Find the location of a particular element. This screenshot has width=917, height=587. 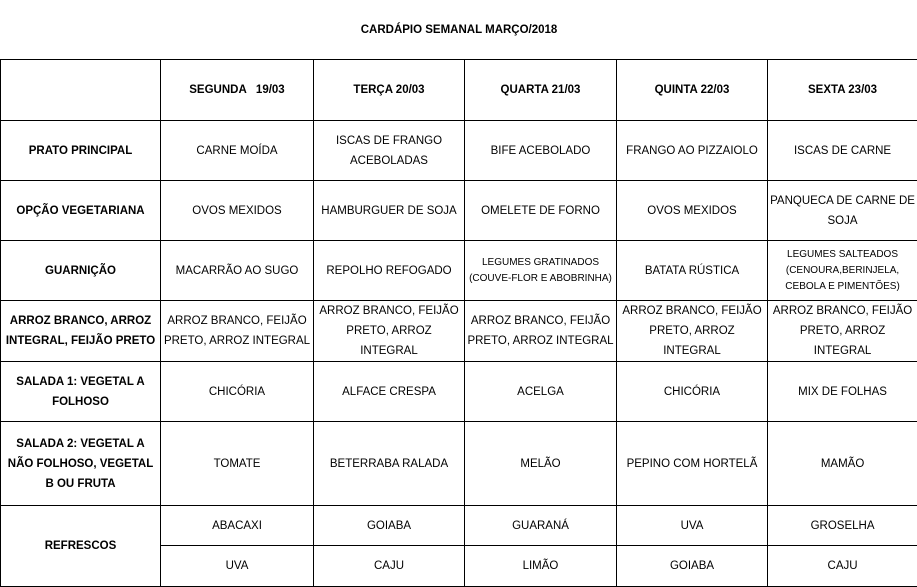

menu-cell: ACELGA is located at coordinates (540, 391).